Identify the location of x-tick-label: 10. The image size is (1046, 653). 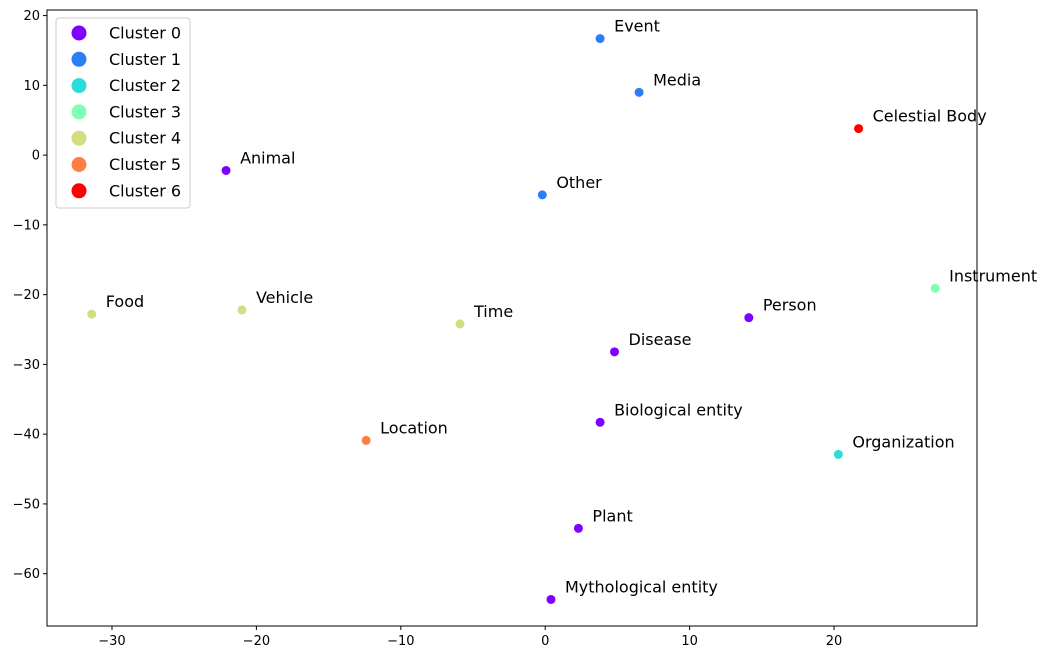
(689, 641).